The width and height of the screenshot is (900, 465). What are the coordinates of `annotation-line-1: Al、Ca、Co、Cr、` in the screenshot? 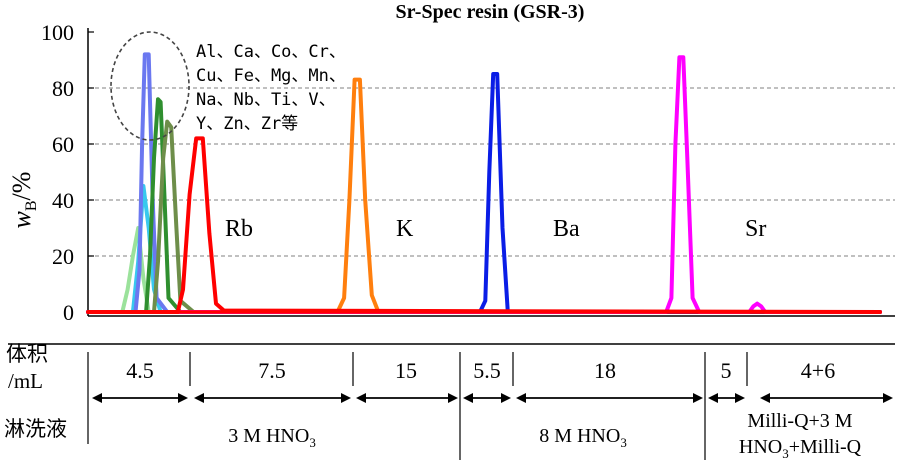 It's located at (271, 52).